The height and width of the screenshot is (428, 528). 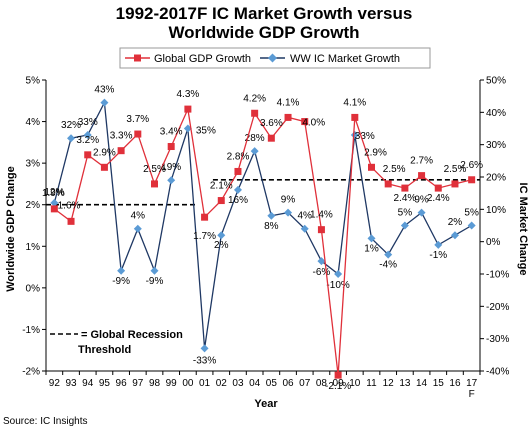 What do you see at coordinates (305, 383) in the screenshot?
I see `x-tick-label: 07` at bounding box center [305, 383].